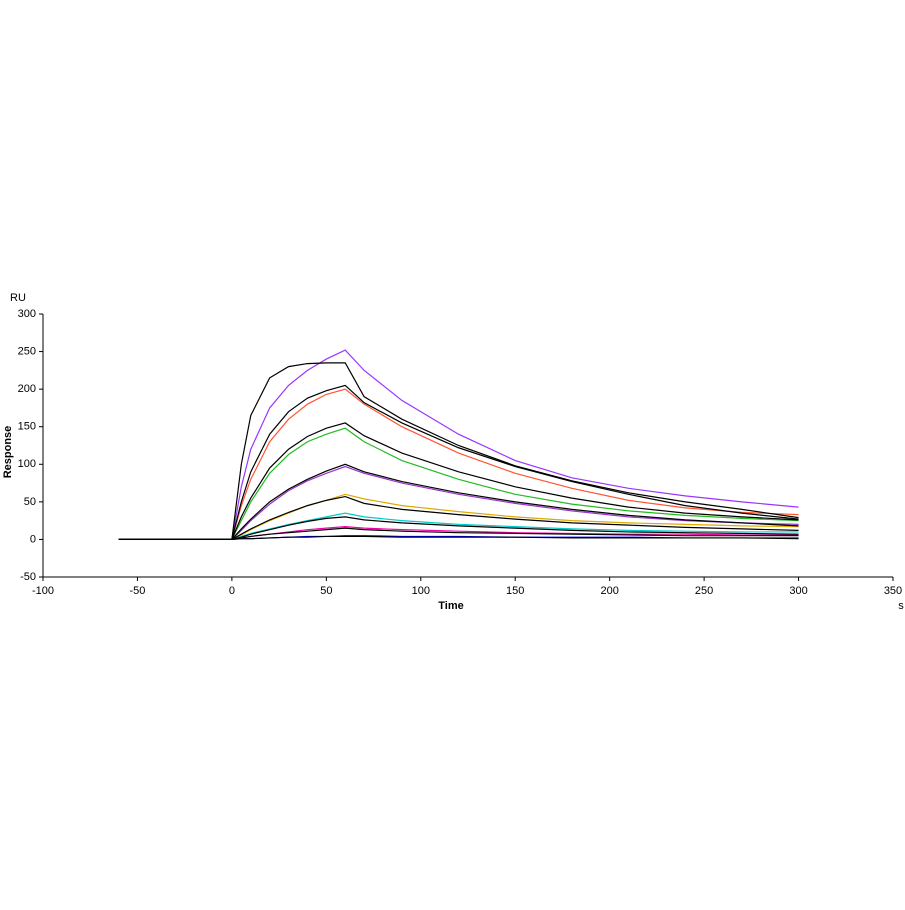  Describe the element at coordinates (18, 298) in the screenshot. I see `y-unit: RU` at that location.